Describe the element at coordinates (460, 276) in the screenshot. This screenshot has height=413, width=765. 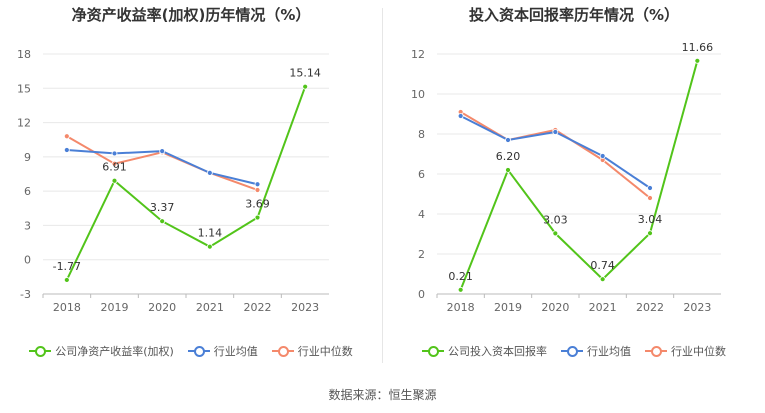
I see `data-label: 0.21` at that location.